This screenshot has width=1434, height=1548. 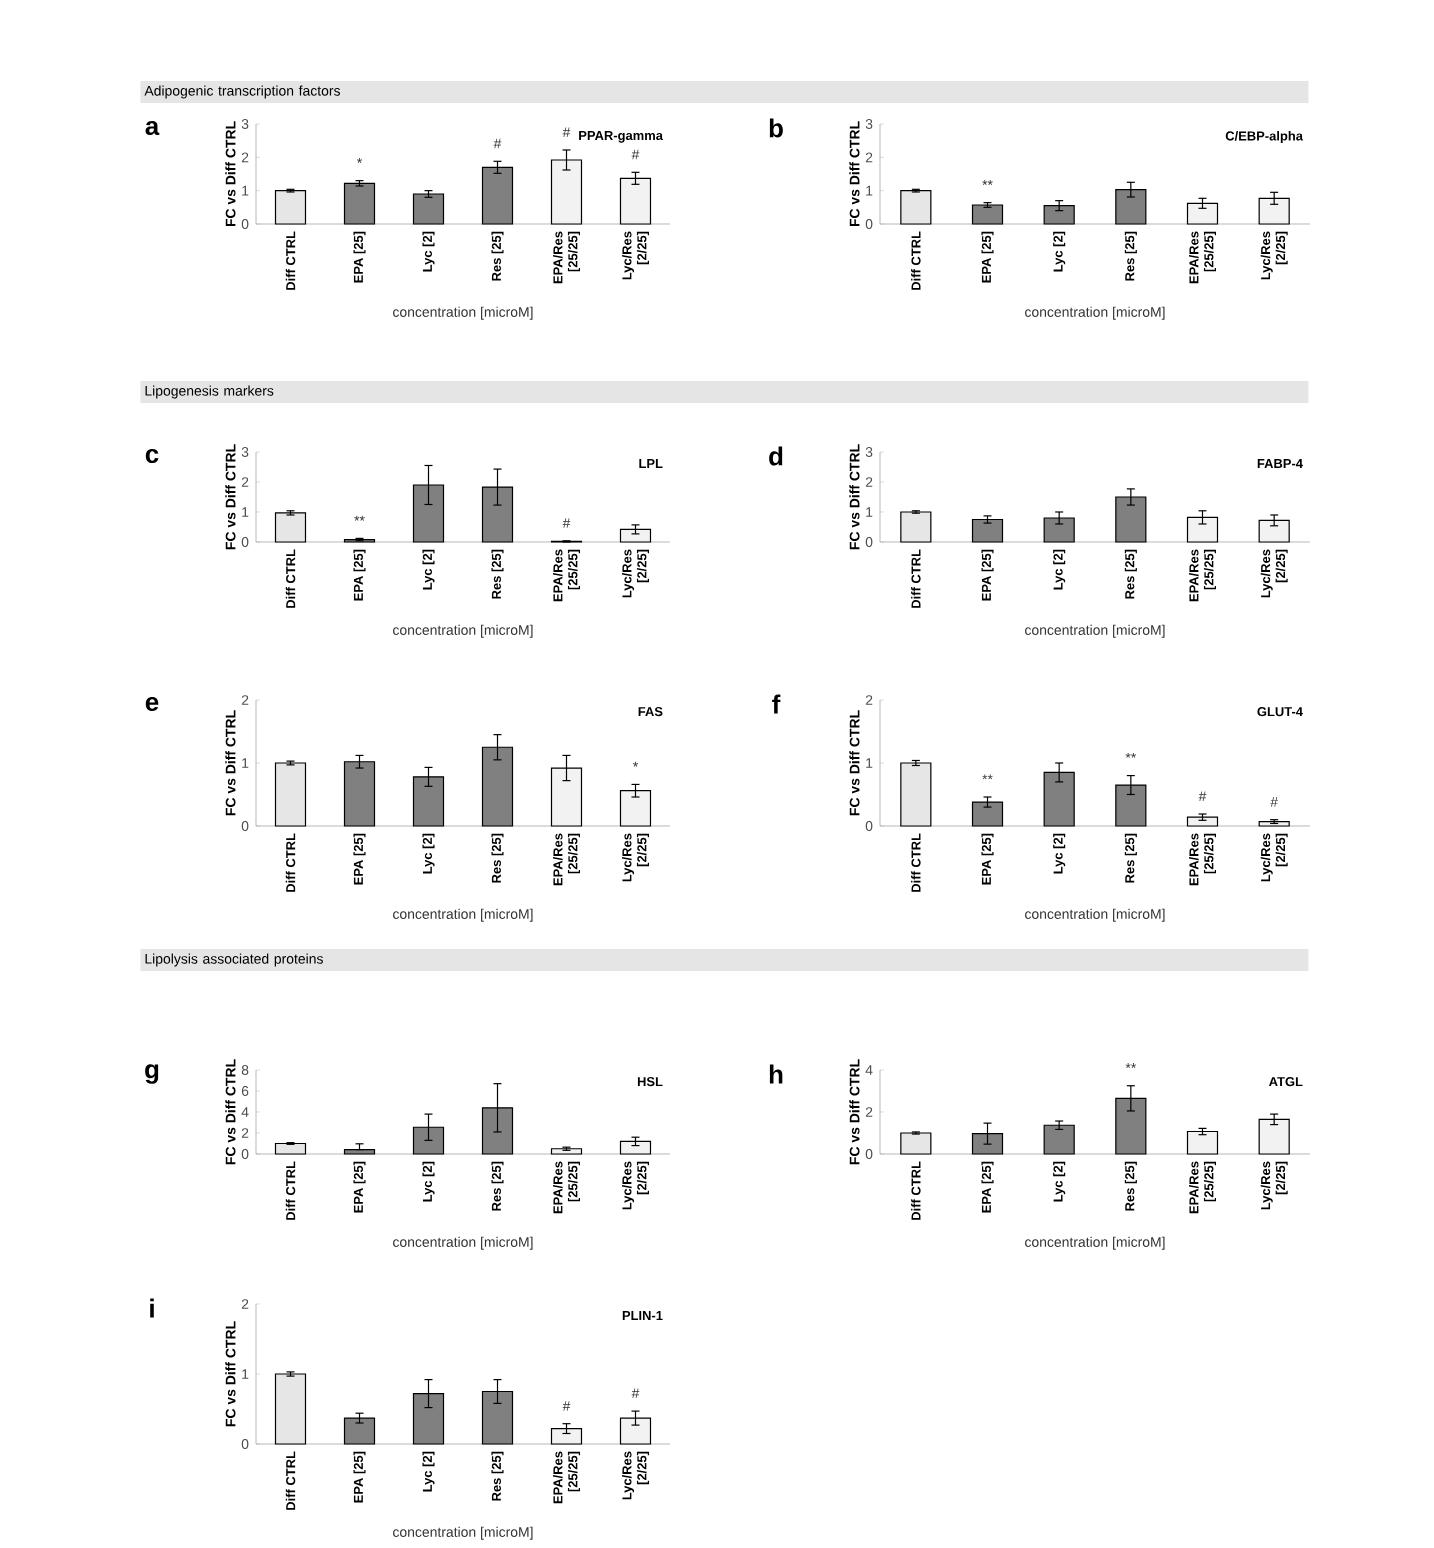 I want to click on text: b, so click(x=776, y=128).